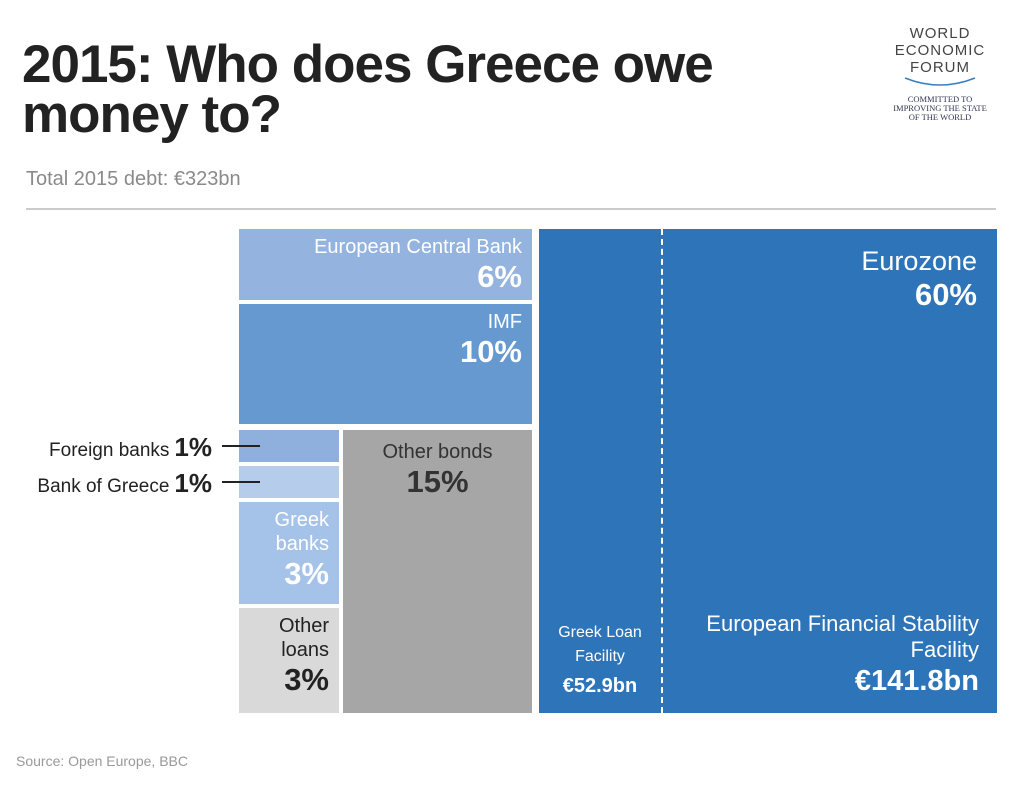 This screenshot has height=792, width=1024. I want to click on cell-name: Greek banks, so click(301, 532).